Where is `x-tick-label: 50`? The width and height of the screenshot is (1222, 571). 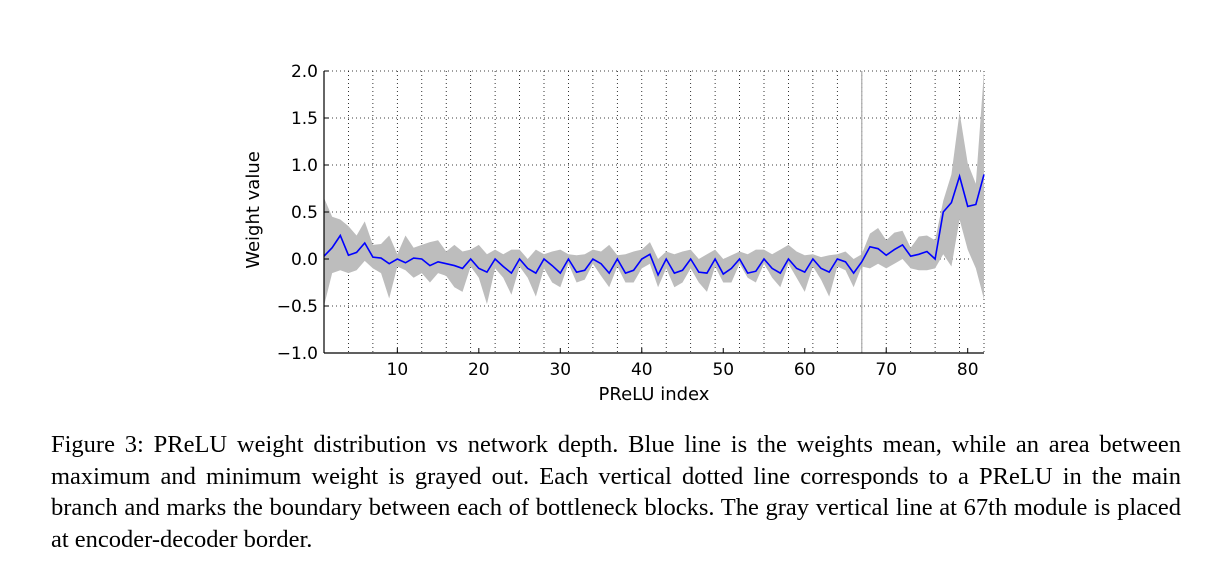 x-tick-label: 50 is located at coordinates (723, 370).